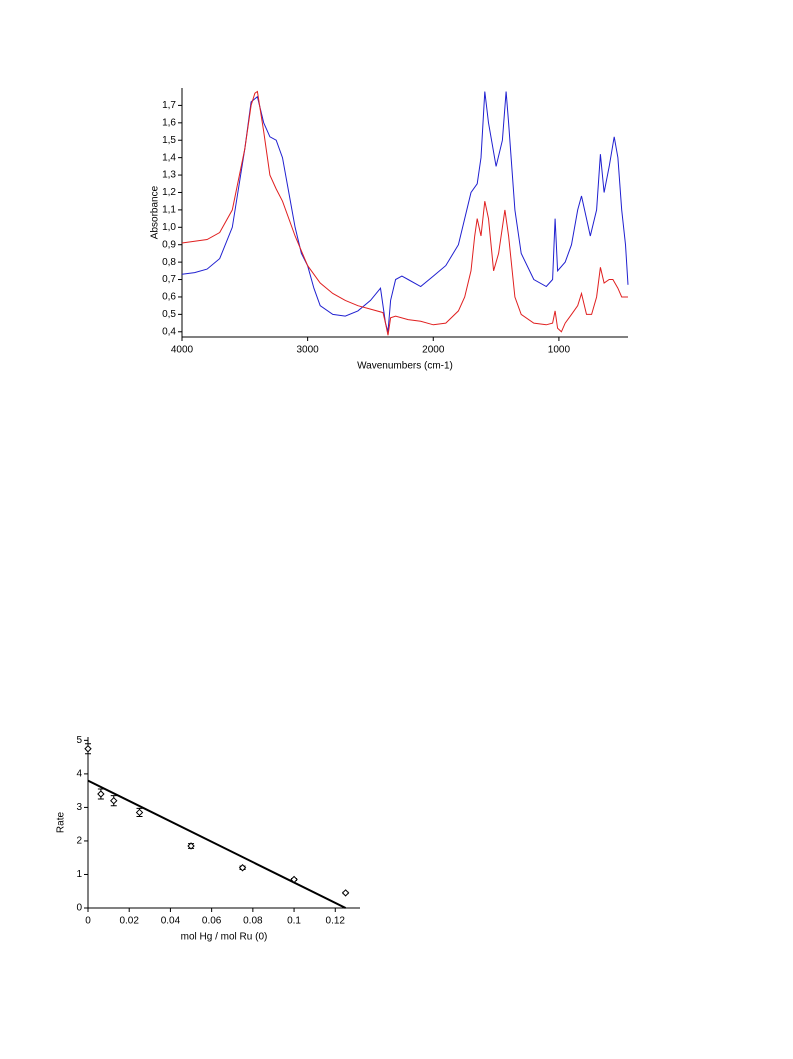  What do you see at coordinates (169, 210) in the screenshot?
I see `y-tick-label: 1,1` at bounding box center [169, 210].